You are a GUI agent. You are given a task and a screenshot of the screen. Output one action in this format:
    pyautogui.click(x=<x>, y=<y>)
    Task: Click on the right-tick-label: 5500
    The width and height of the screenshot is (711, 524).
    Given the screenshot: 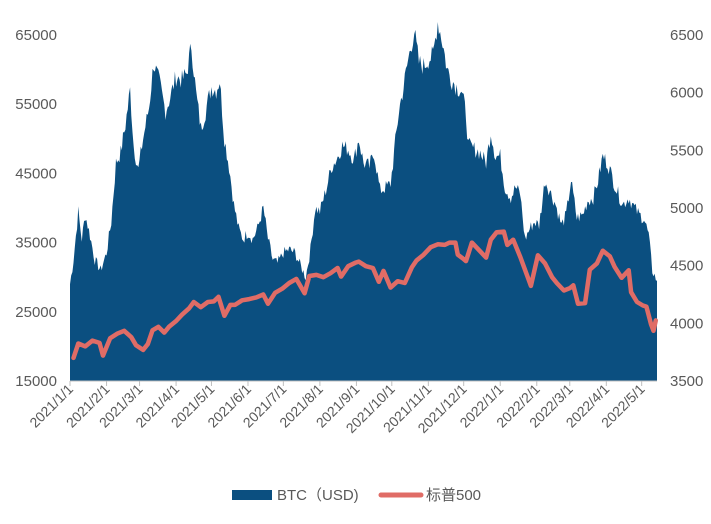 What is the action you would take?
    pyautogui.click(x=686, y=150)
    